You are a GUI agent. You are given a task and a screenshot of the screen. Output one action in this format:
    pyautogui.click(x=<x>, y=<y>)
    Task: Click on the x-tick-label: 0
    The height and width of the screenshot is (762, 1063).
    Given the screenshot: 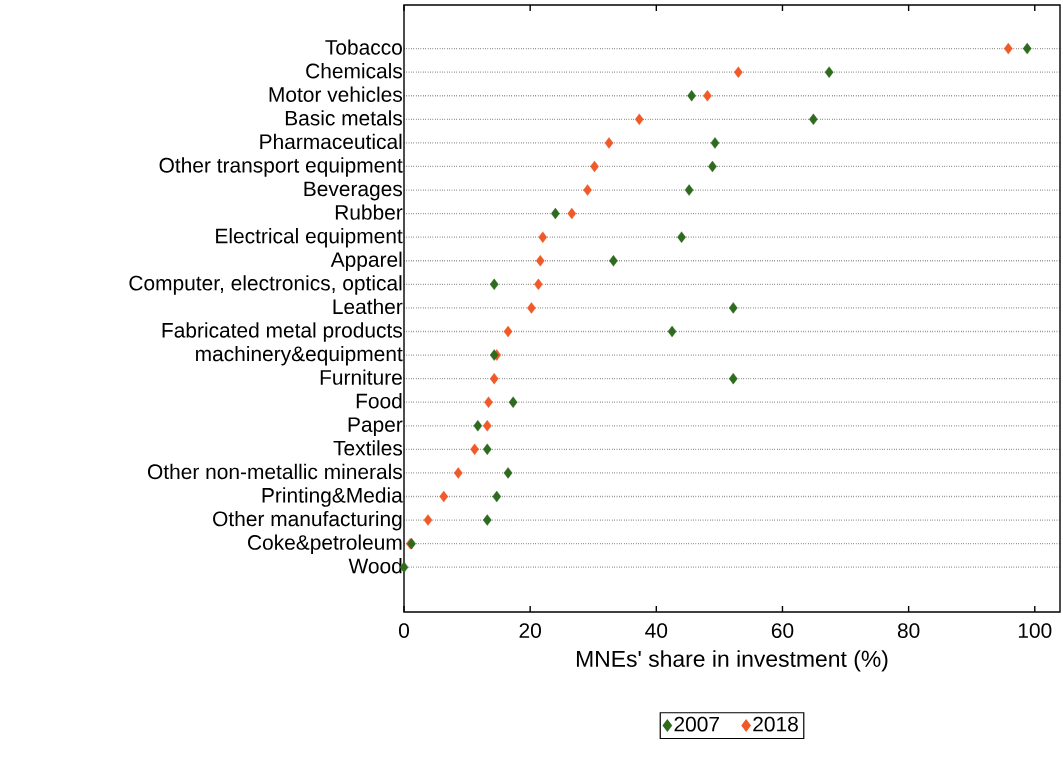 What is the action you would take?
    pyautogui.click(x=404, y=630)
    